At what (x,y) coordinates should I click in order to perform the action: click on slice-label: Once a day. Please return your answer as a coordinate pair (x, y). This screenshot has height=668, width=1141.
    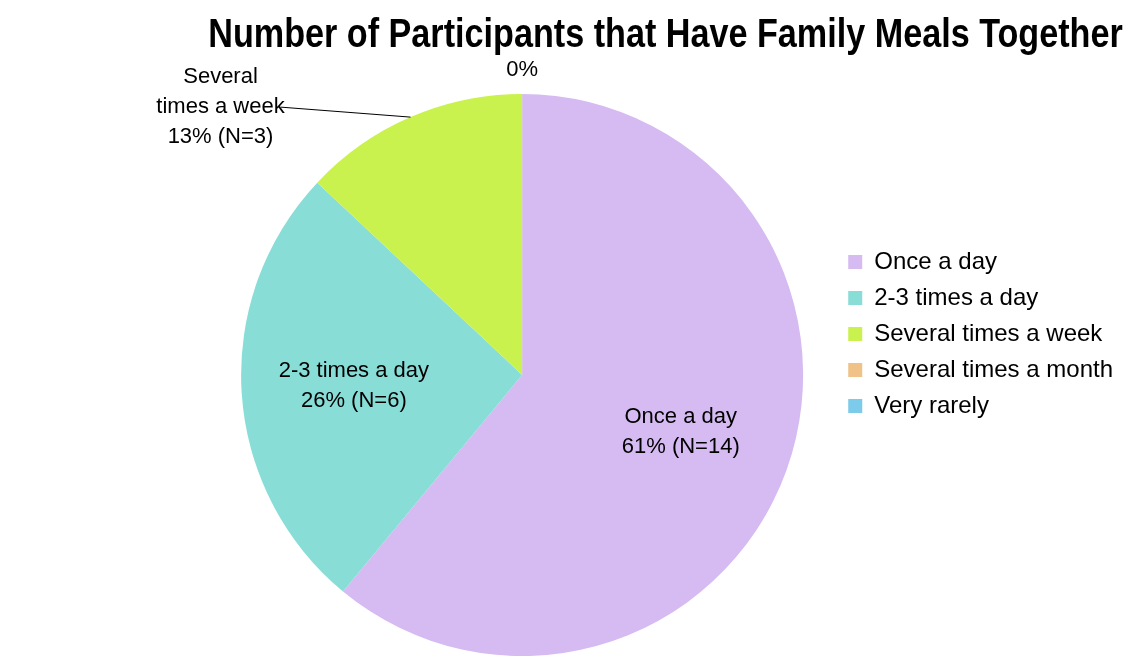
    Looking at the image, I should click on (681, 416).